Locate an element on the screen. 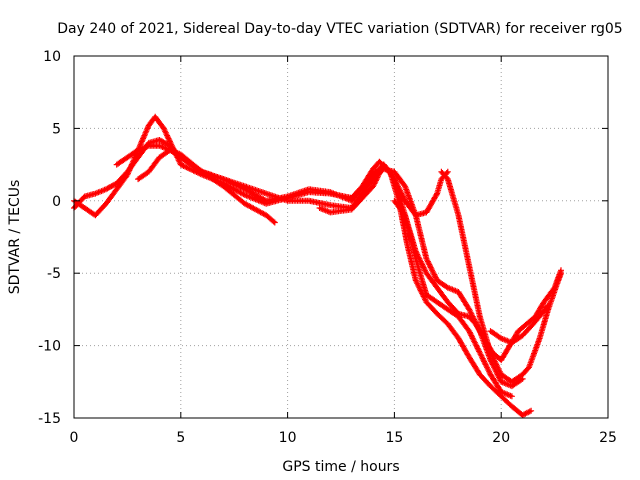 The image size is (640, 480). x-axis-label: GPS time / hours is located at coordinates (340, 467).